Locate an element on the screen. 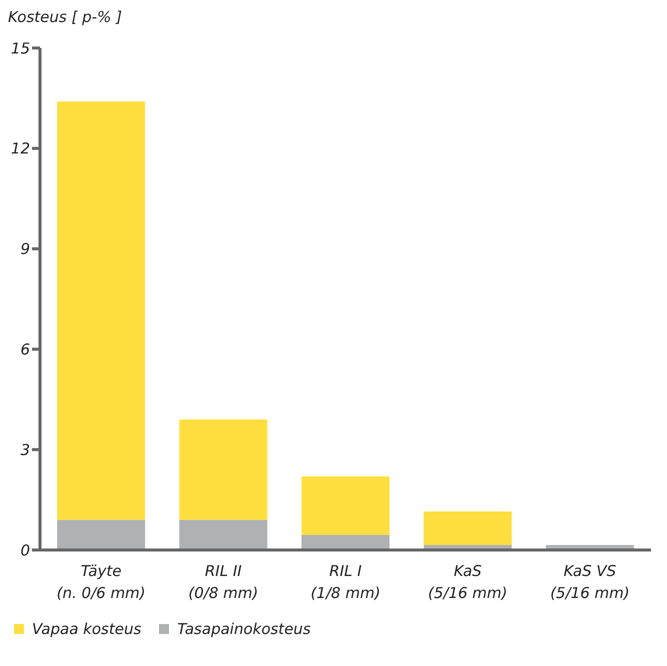 Image resolution: width=667 pixels, height=666 pixels. x-tick-label: RIL II (0/8 mm) is located at coordinates (223, 582).